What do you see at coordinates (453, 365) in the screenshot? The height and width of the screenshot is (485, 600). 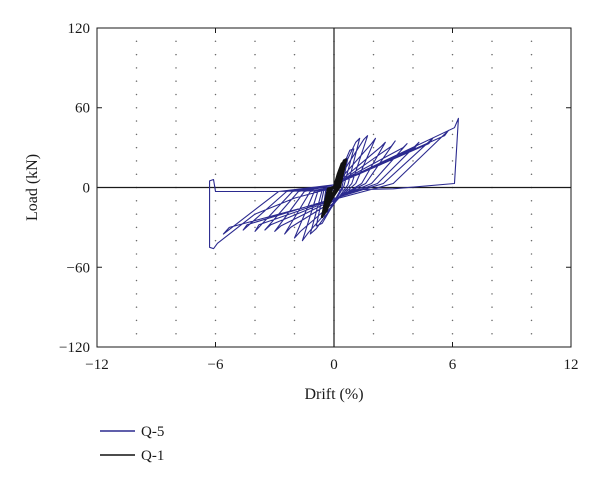 I see `x-tick-label: 6` at bounding box center [453, 365].